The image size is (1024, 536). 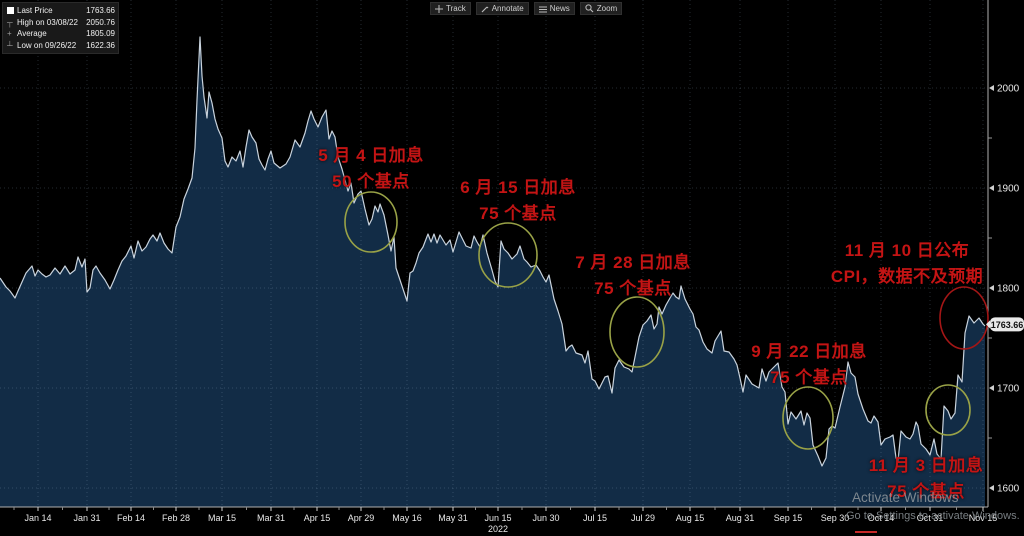 I want to click on zoom-button: Zoom, so click(x=601, y=8).